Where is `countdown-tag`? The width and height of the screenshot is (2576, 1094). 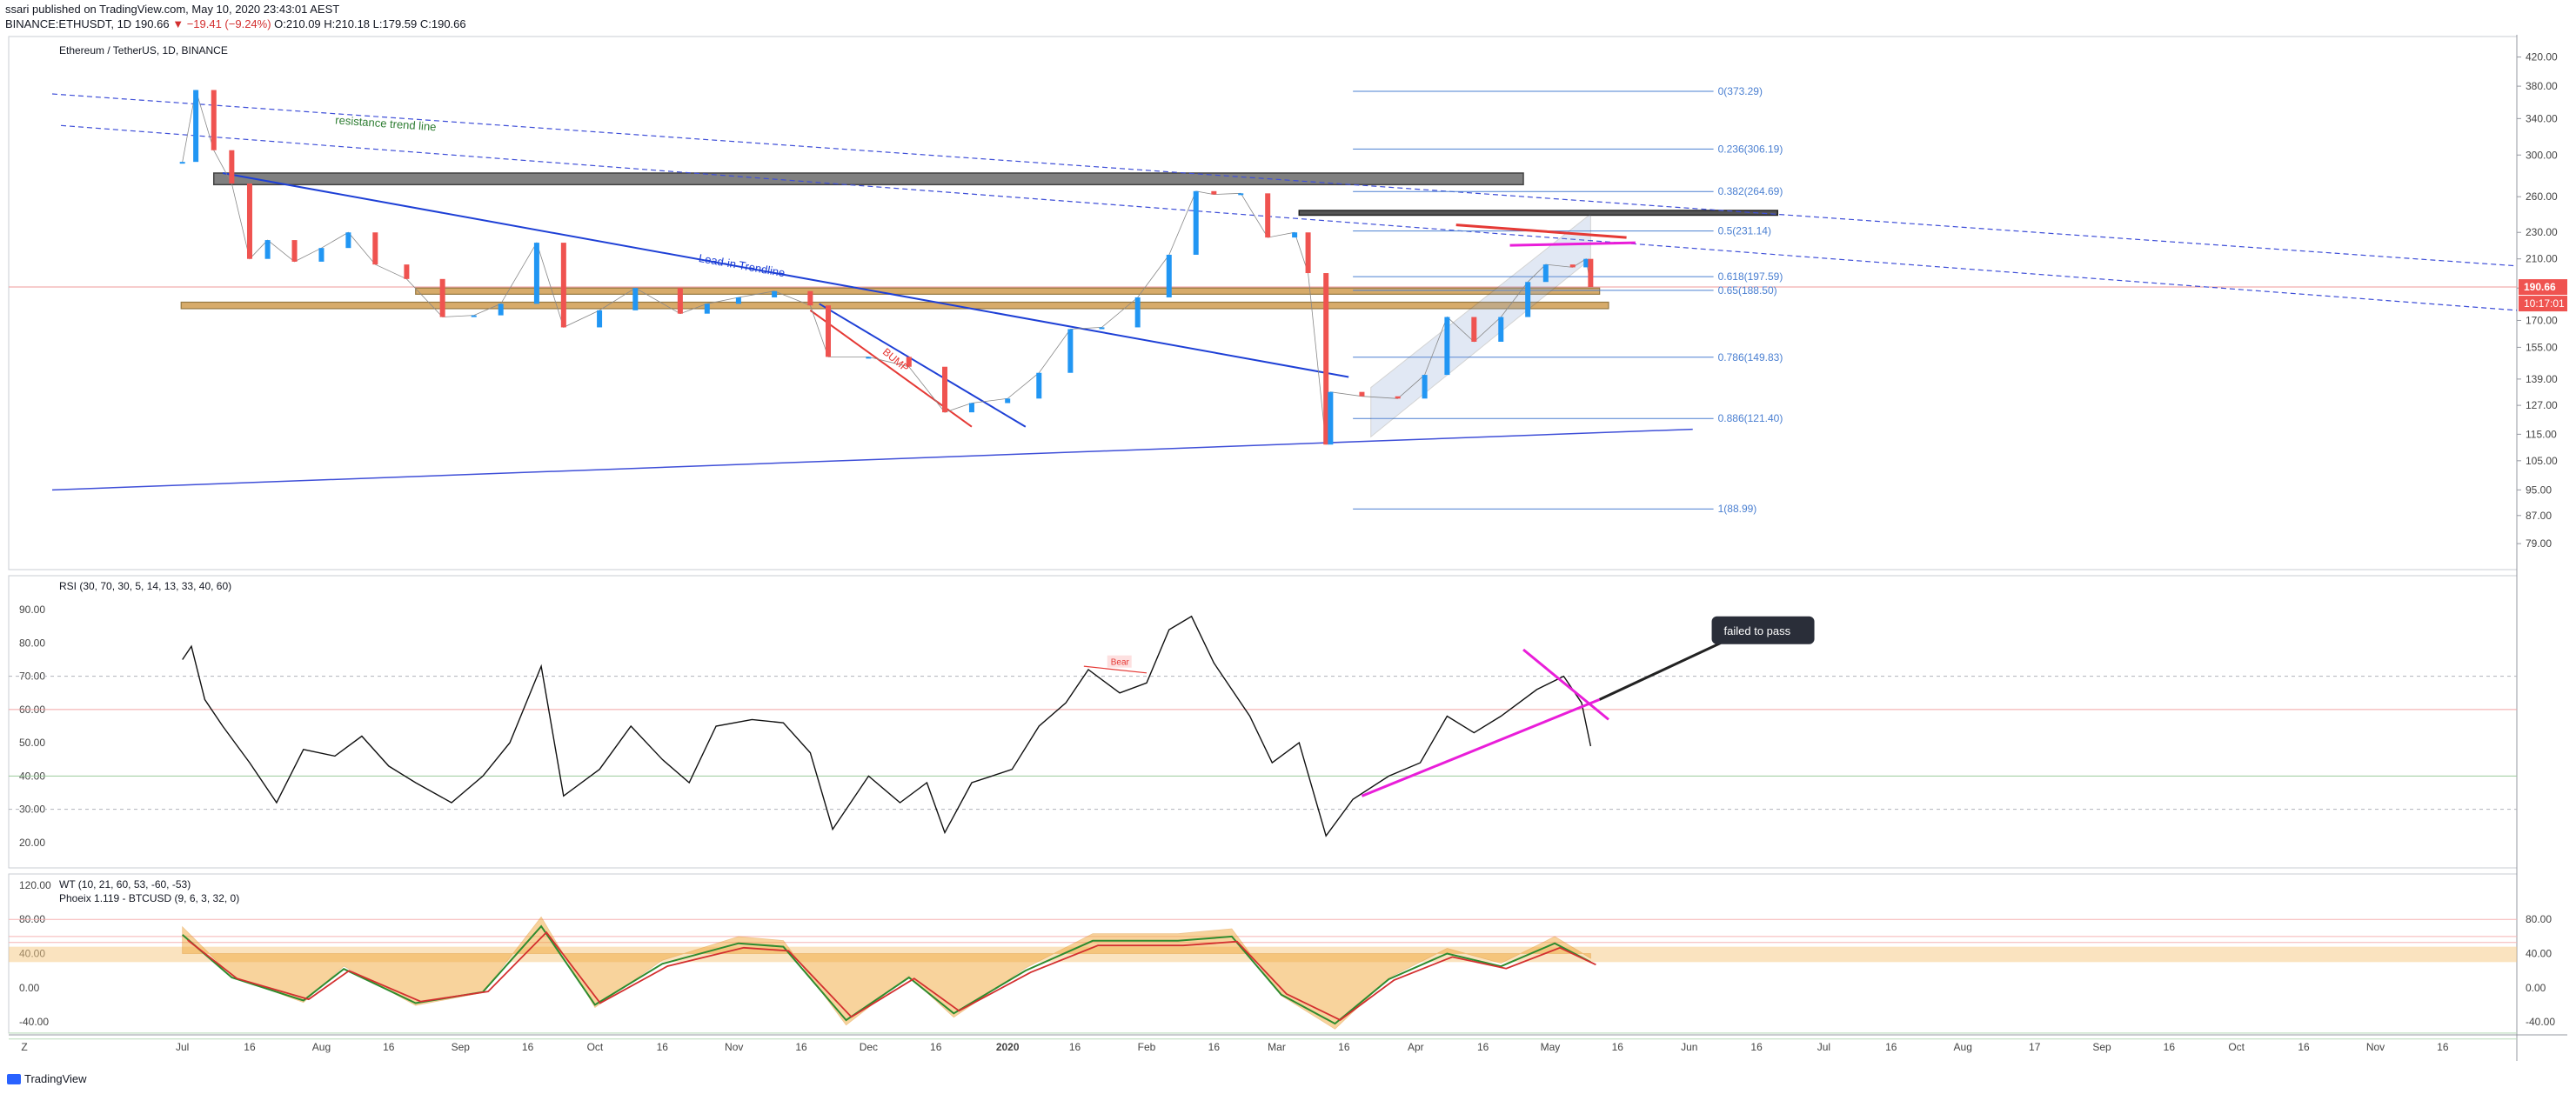 countdown-tag is located at coordinates (2543, 304).